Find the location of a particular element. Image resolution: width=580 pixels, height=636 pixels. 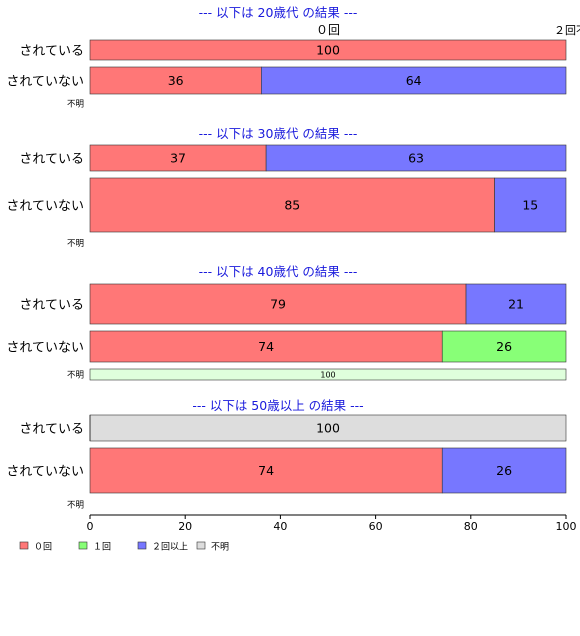

legend-label: ０回 is located at coordinates (43, 547).